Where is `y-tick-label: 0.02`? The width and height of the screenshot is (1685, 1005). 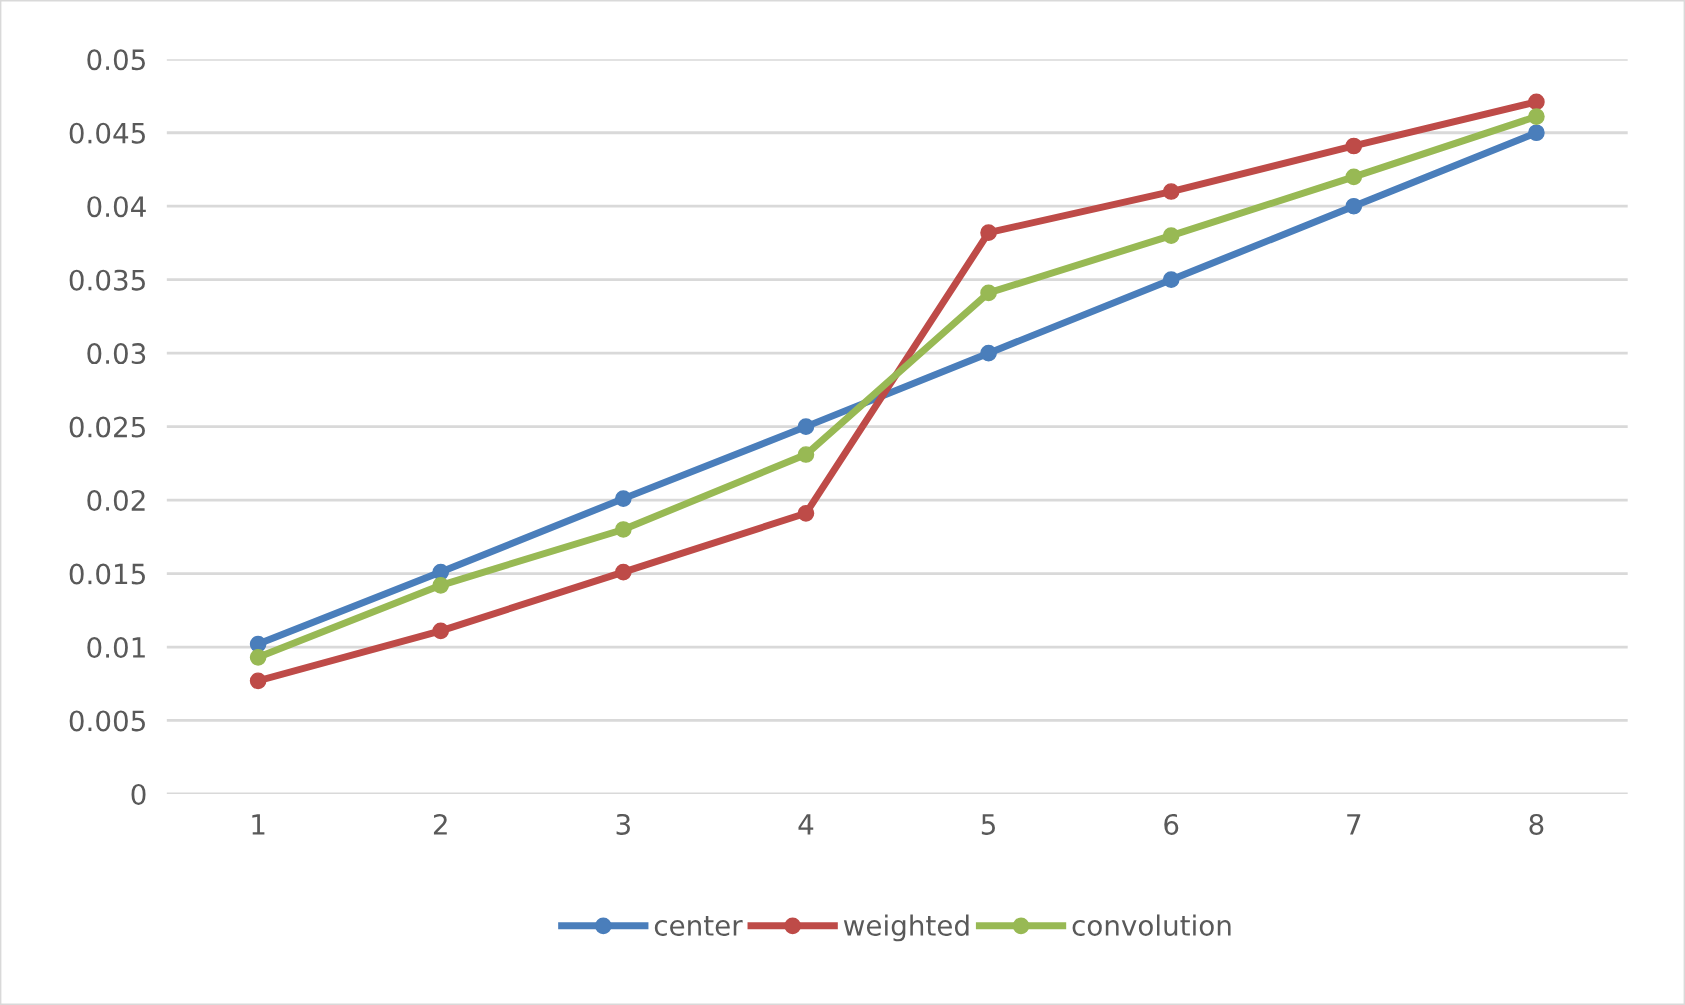
y-tick-label: 0.02 is located at coordinates (116, 501).